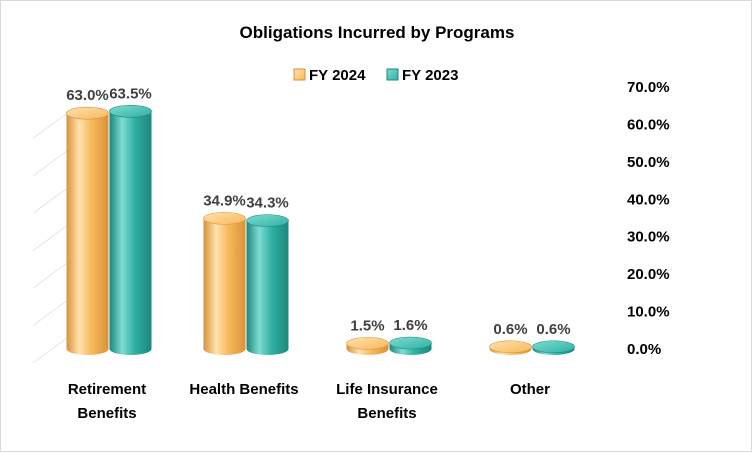  I want to click on data-label: 63.5%, so click(130, 93).